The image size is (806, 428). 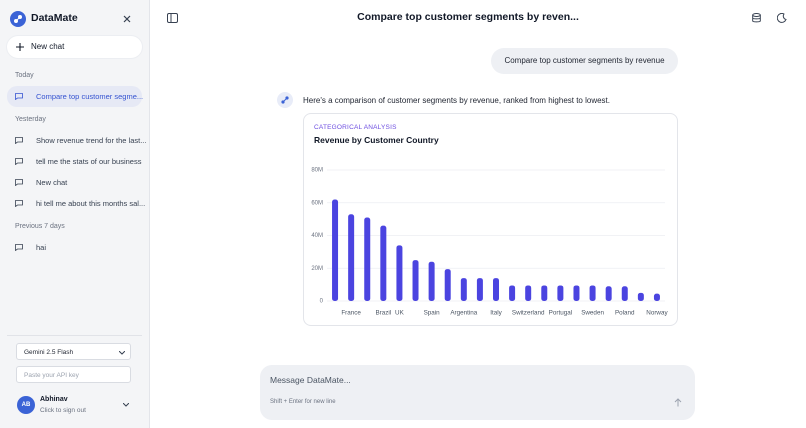 I want to click on api-key-input: Paste your API key, so click(x=73, y=374).